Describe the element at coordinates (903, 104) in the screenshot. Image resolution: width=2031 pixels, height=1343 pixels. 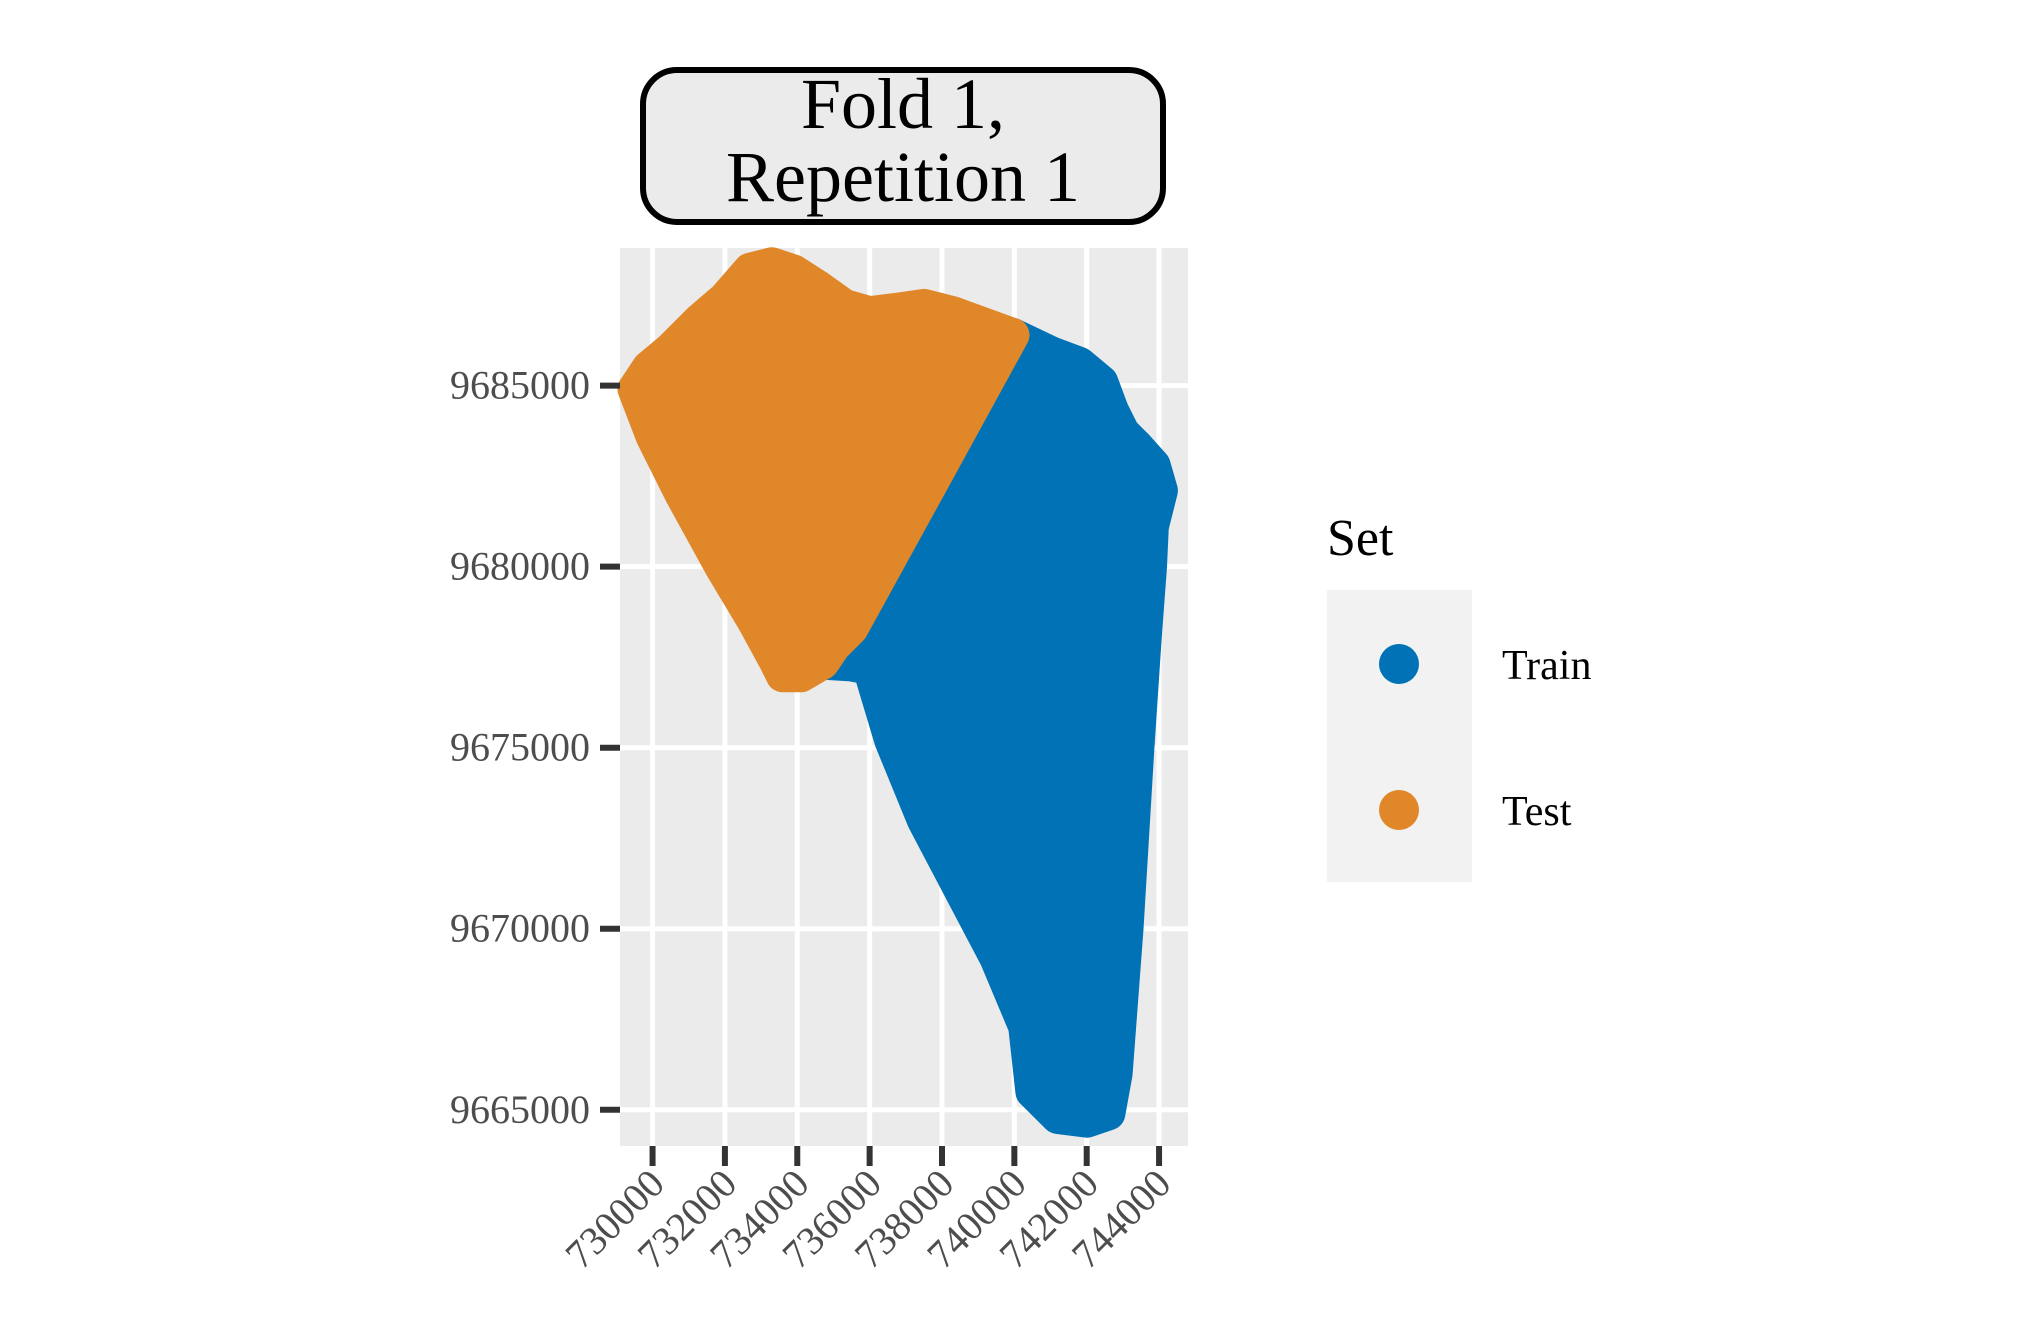
I see `facet-title-line-1: Fold 1,` at that location.